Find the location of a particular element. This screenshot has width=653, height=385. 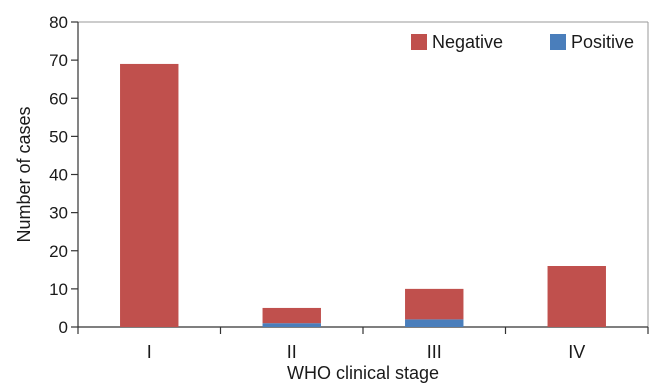

legend-swatch-positive is located at coordinates (558, 42).